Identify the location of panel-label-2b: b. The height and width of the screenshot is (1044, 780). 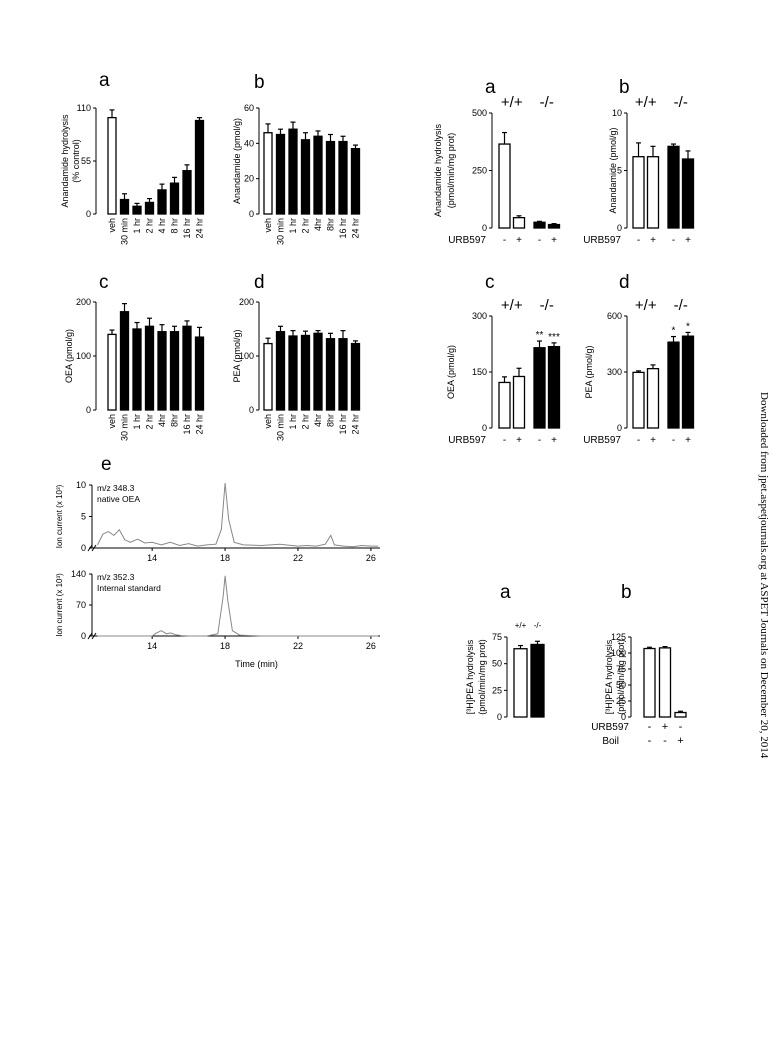
(624, 87).